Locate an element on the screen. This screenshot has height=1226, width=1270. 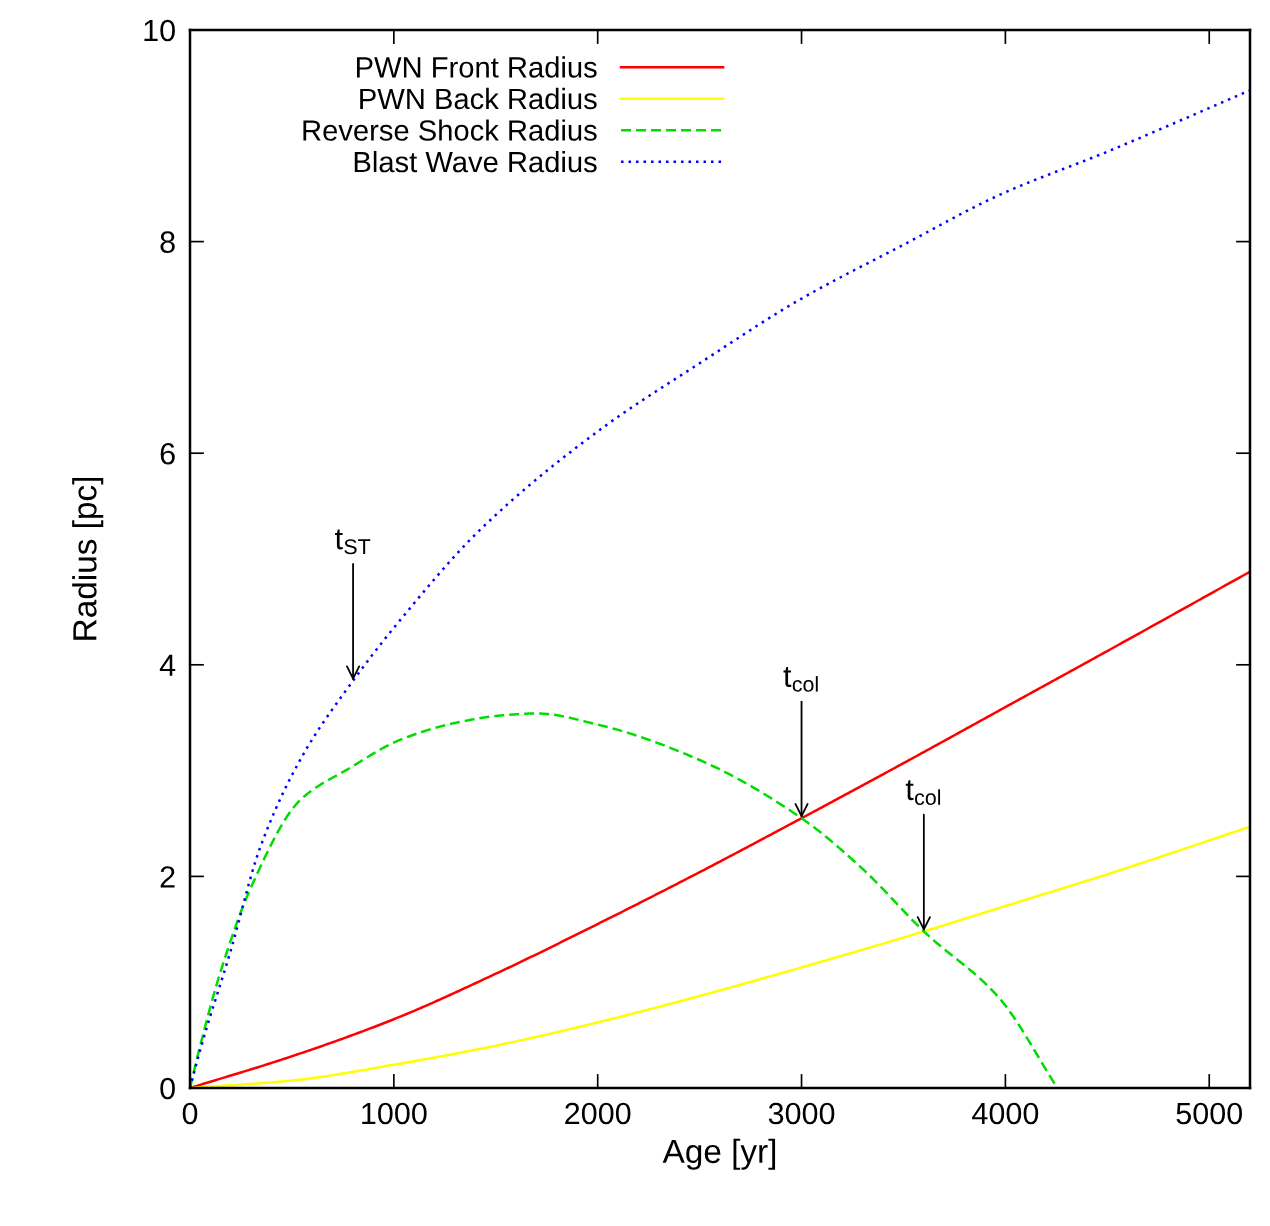
legend-label: Blast Wave Radius is located at coordinates (475, 161).